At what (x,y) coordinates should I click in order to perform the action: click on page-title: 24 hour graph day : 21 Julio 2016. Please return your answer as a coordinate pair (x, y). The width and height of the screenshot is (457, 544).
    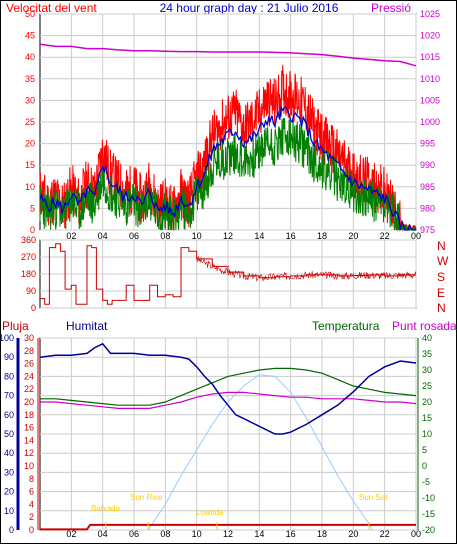
    Looking at the image, I should click on (249, 8).